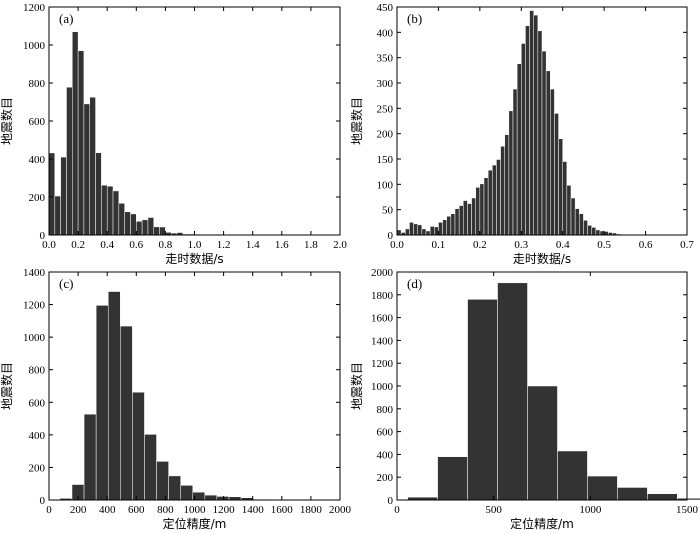 Image resolution: width=700 pixels, height=534 pixels. I want to click on x-tick-label: 0.0, so click(397, 245).